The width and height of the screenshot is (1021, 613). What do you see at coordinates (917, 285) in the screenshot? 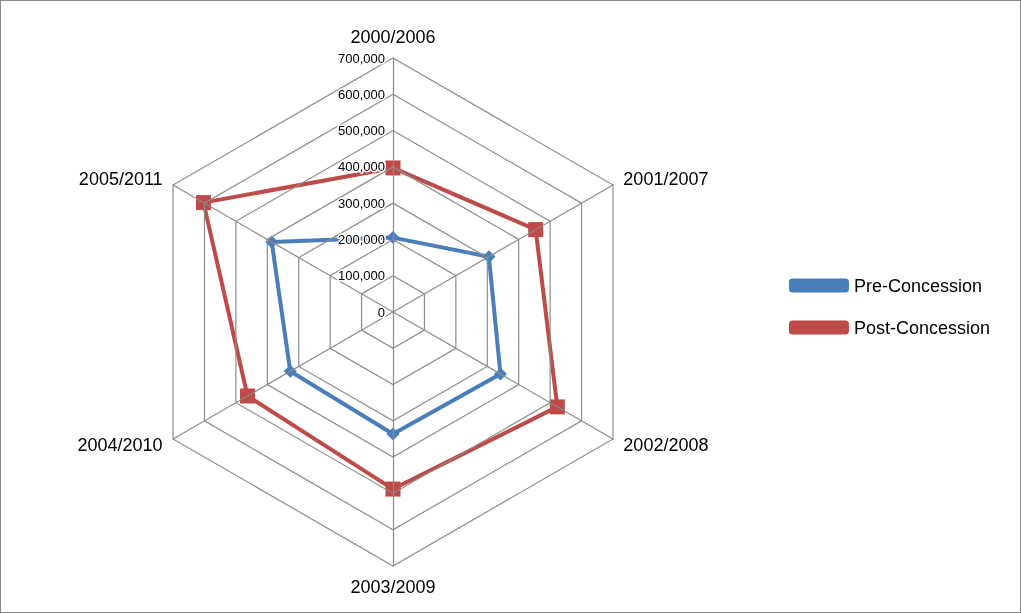
I see `legend-label: Pre-Concession` at bounding box center [917, 285].